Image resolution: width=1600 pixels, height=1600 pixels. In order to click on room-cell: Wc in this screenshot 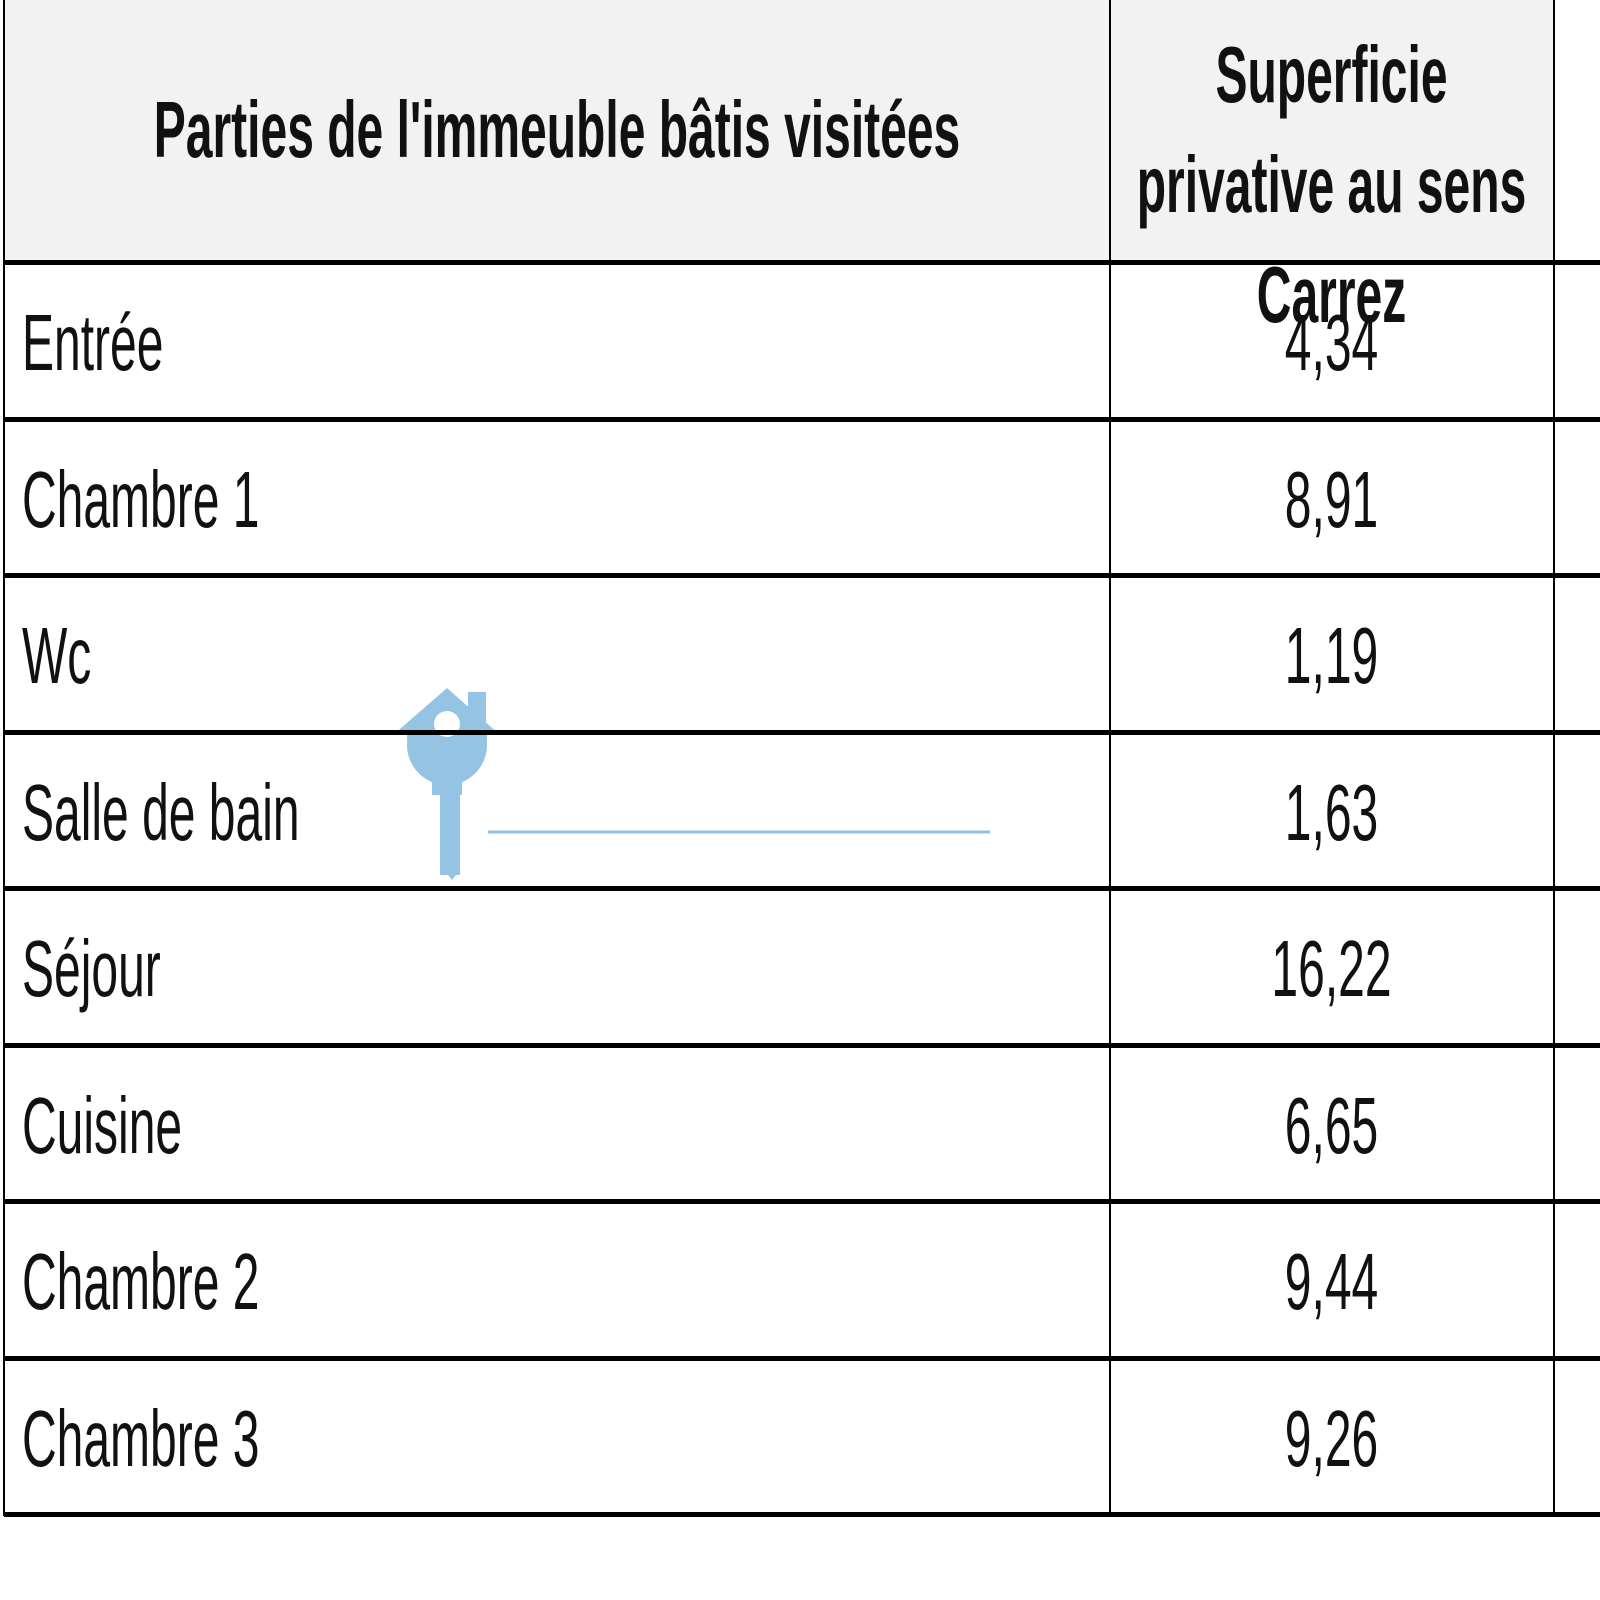, I will do `click(522, 656)`.